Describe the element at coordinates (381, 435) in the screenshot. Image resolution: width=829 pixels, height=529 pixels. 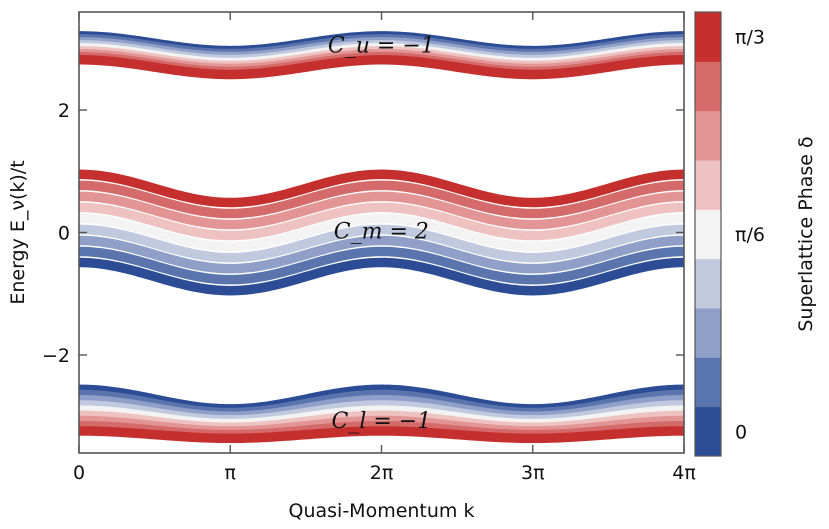
I see `band-lower-curve` at that location.